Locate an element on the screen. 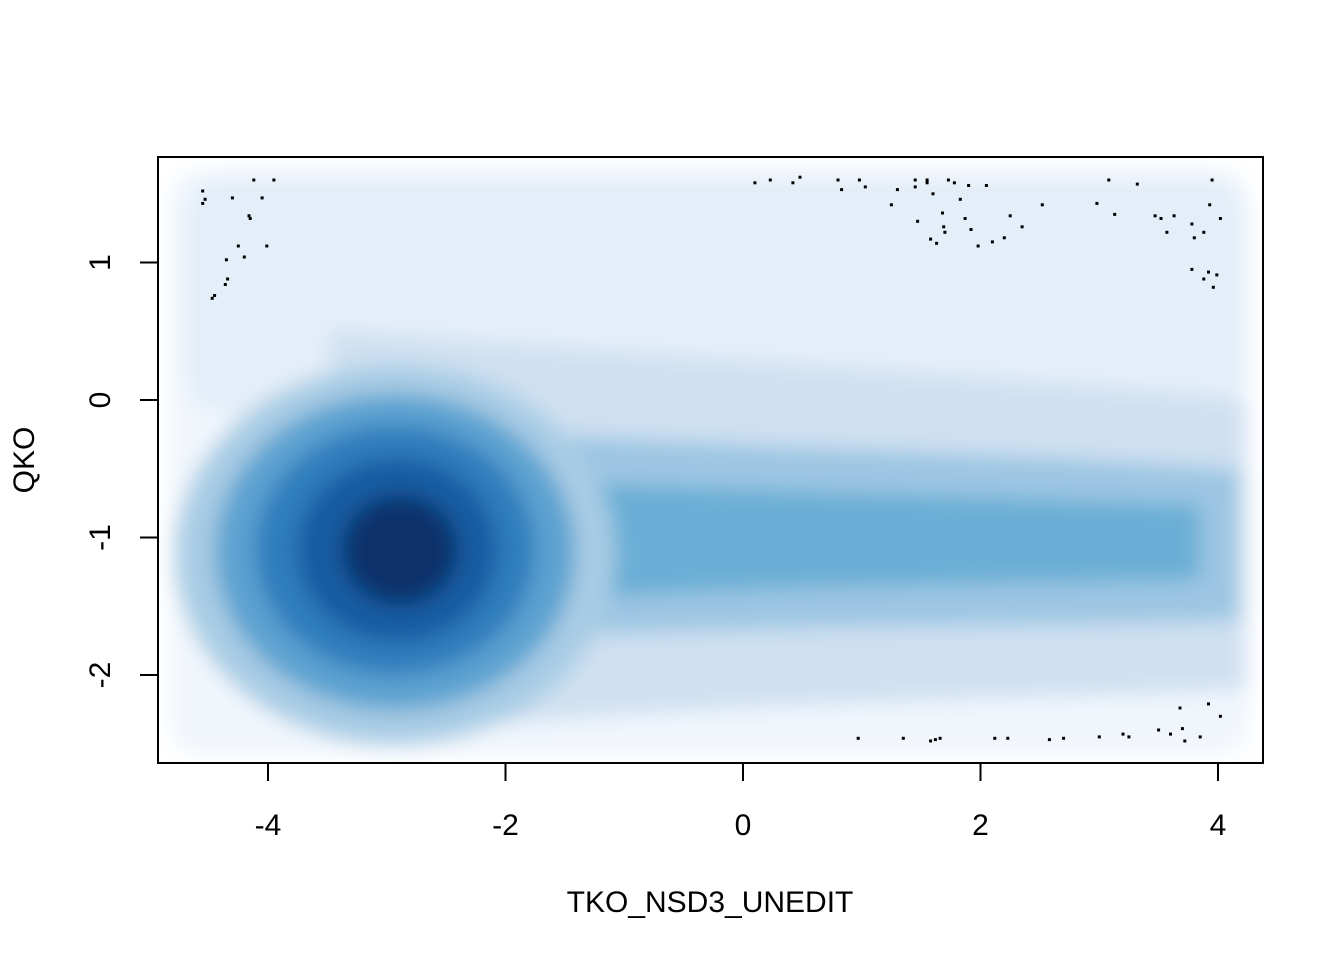  x-tick-label: 4 is located at coordinates (1218, 825).